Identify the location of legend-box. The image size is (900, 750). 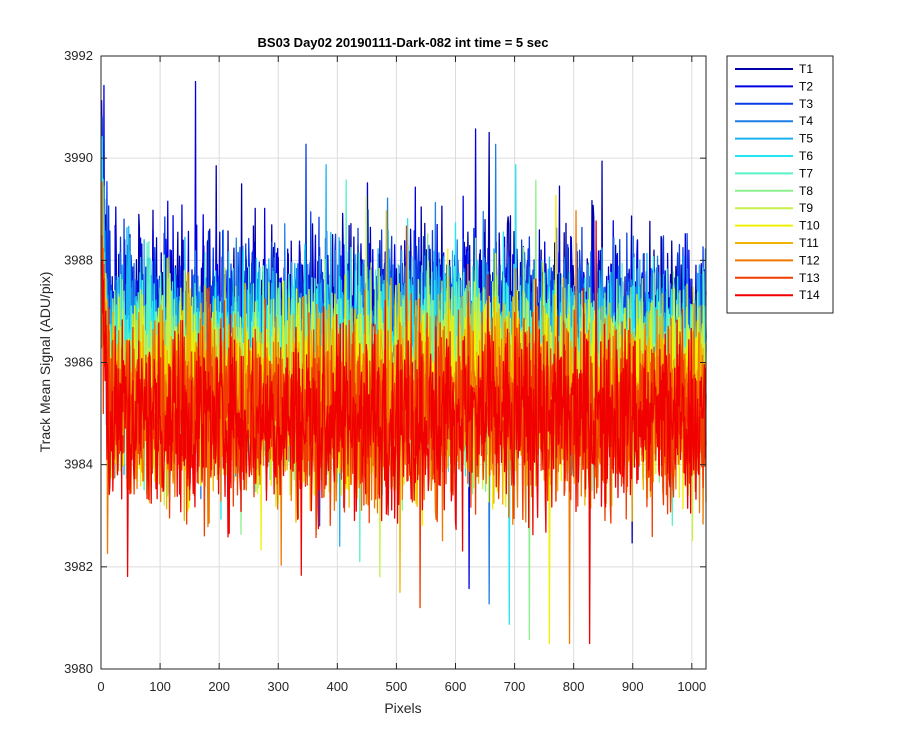
(780, 184).